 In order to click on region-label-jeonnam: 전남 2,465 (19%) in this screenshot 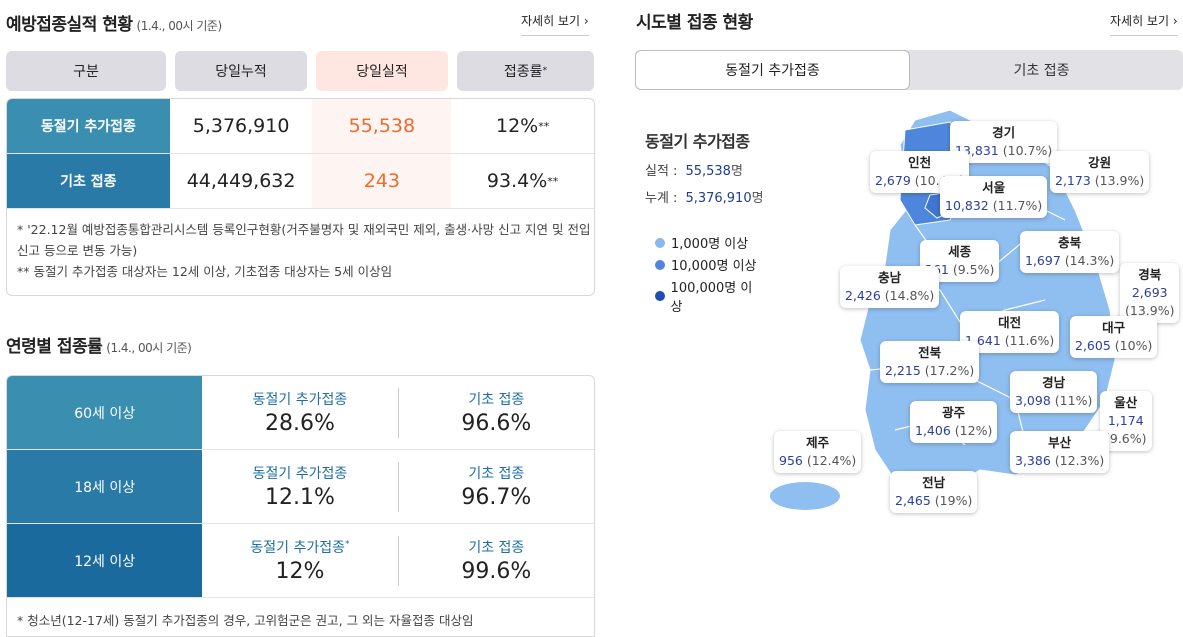, I will do `click(934, 492)`.